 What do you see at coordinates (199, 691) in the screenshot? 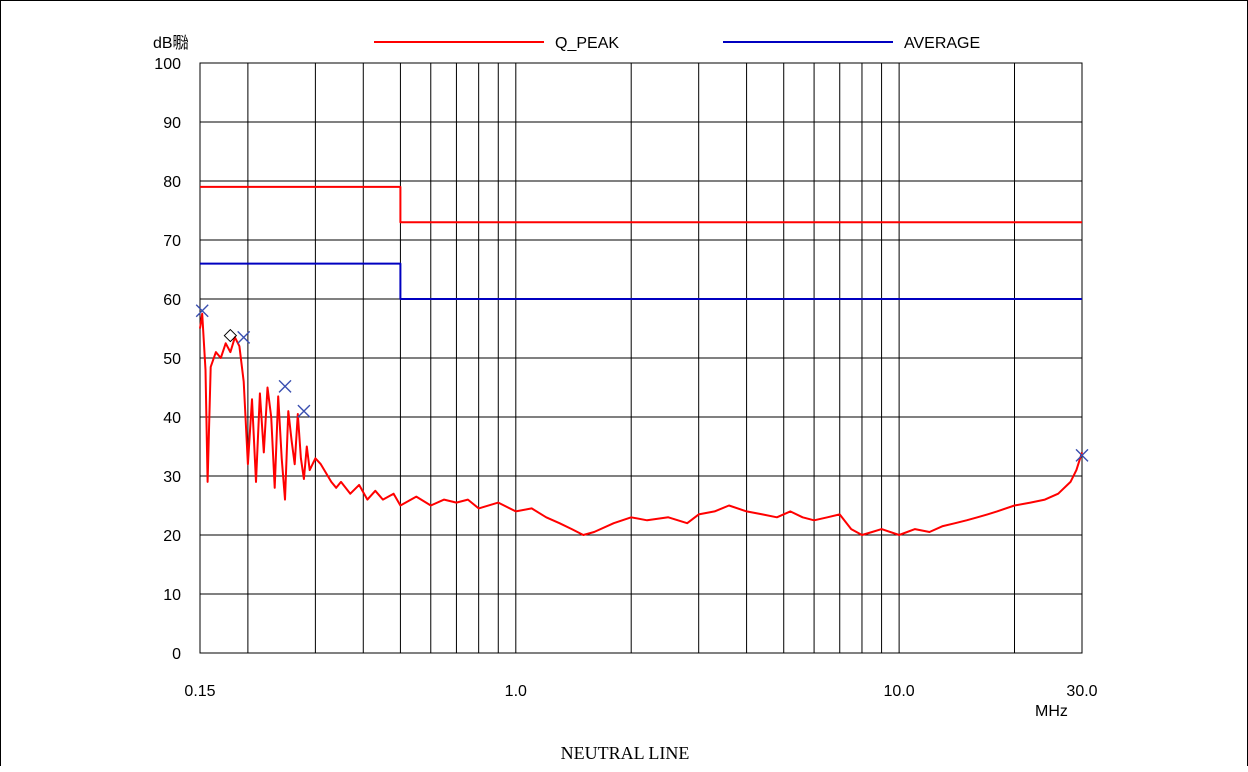
I see `x-tick-label: 0.15` at bounding box center [199, 691].